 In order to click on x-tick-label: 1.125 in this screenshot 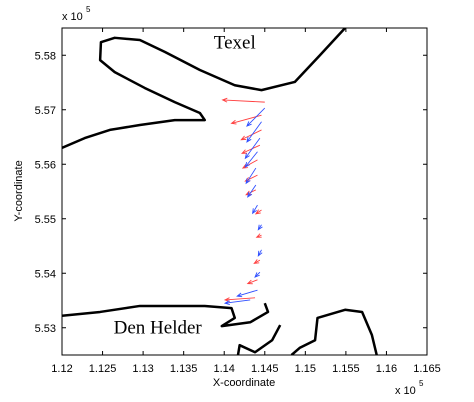, I will do `click(103, 369)`.